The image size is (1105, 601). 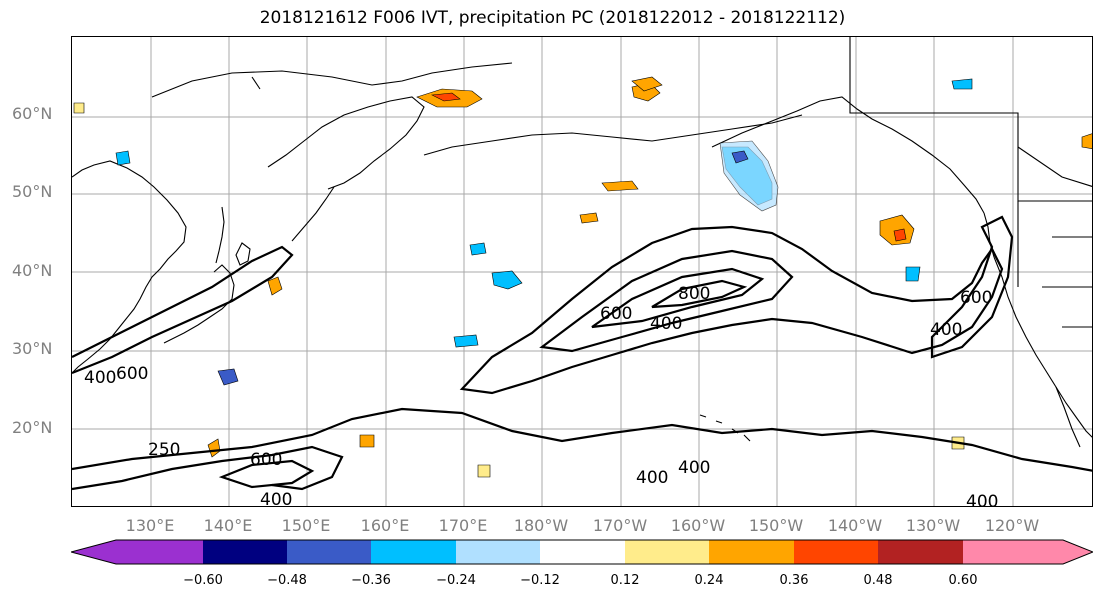 I want to click on lon-label-160e: 160°E, so click(x=385, y=525).